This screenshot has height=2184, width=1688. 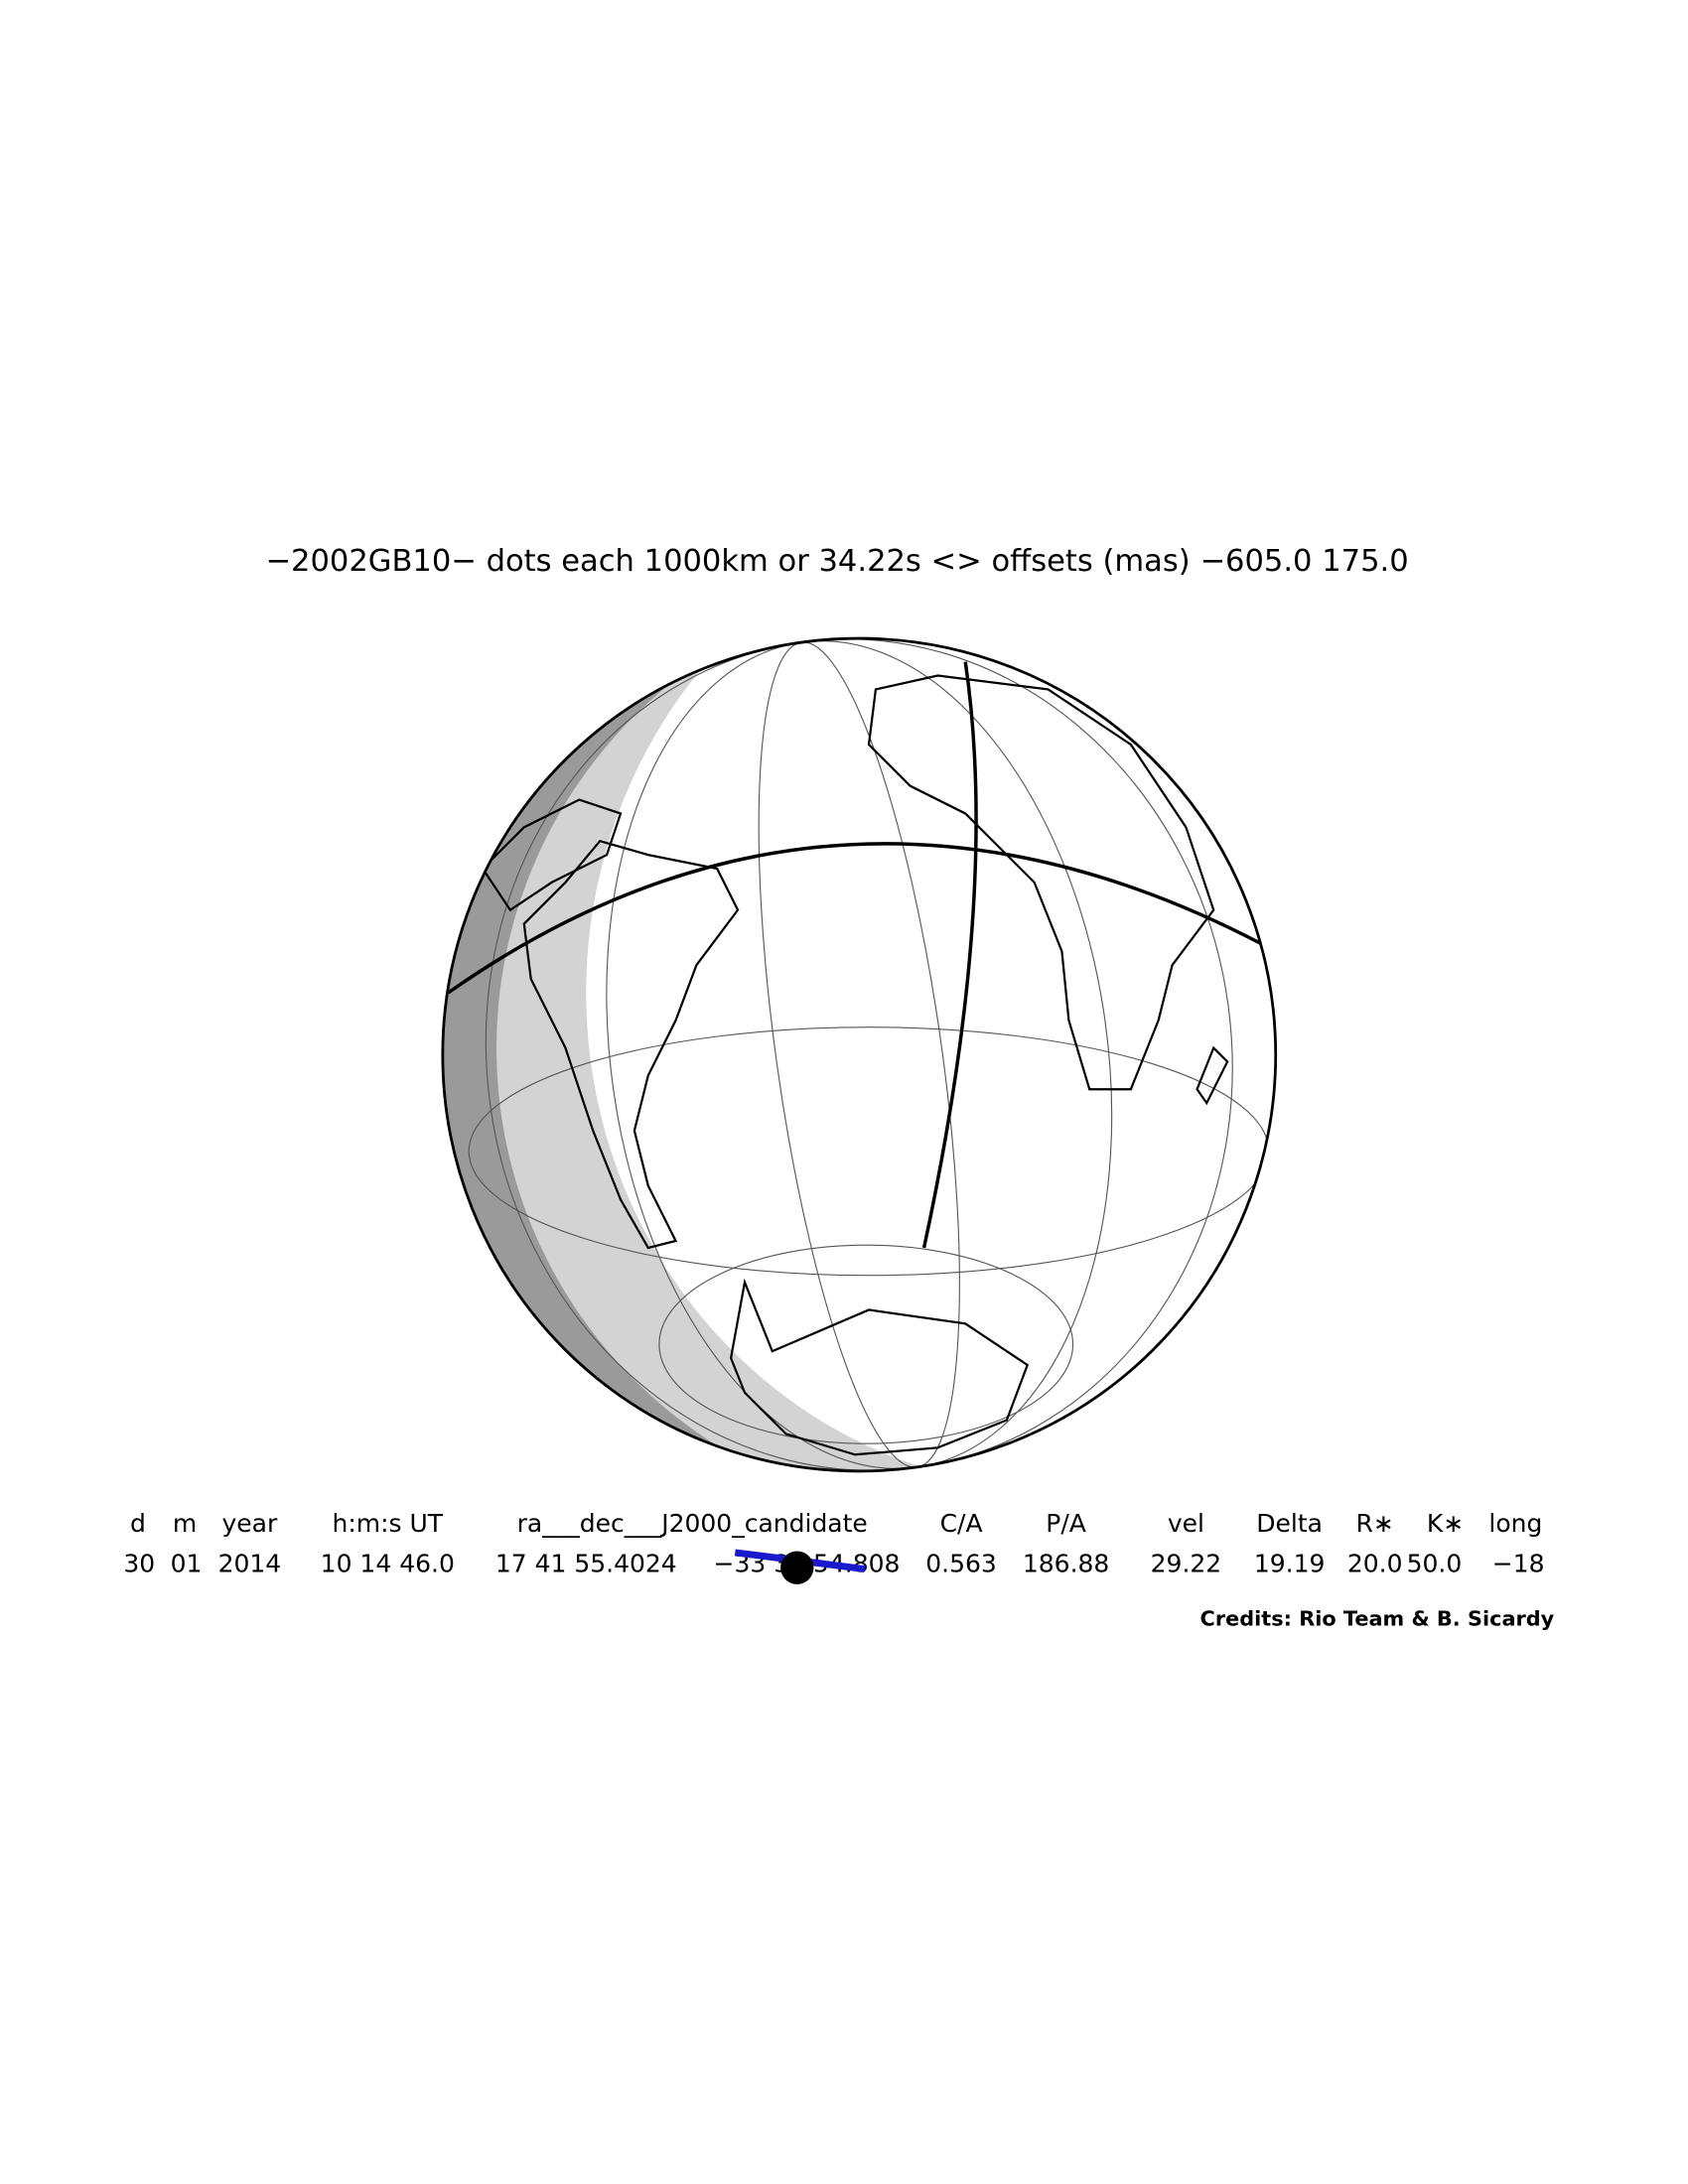 I want to click on value-cell: 10 14 46.0, so click(x=388, y=1563).